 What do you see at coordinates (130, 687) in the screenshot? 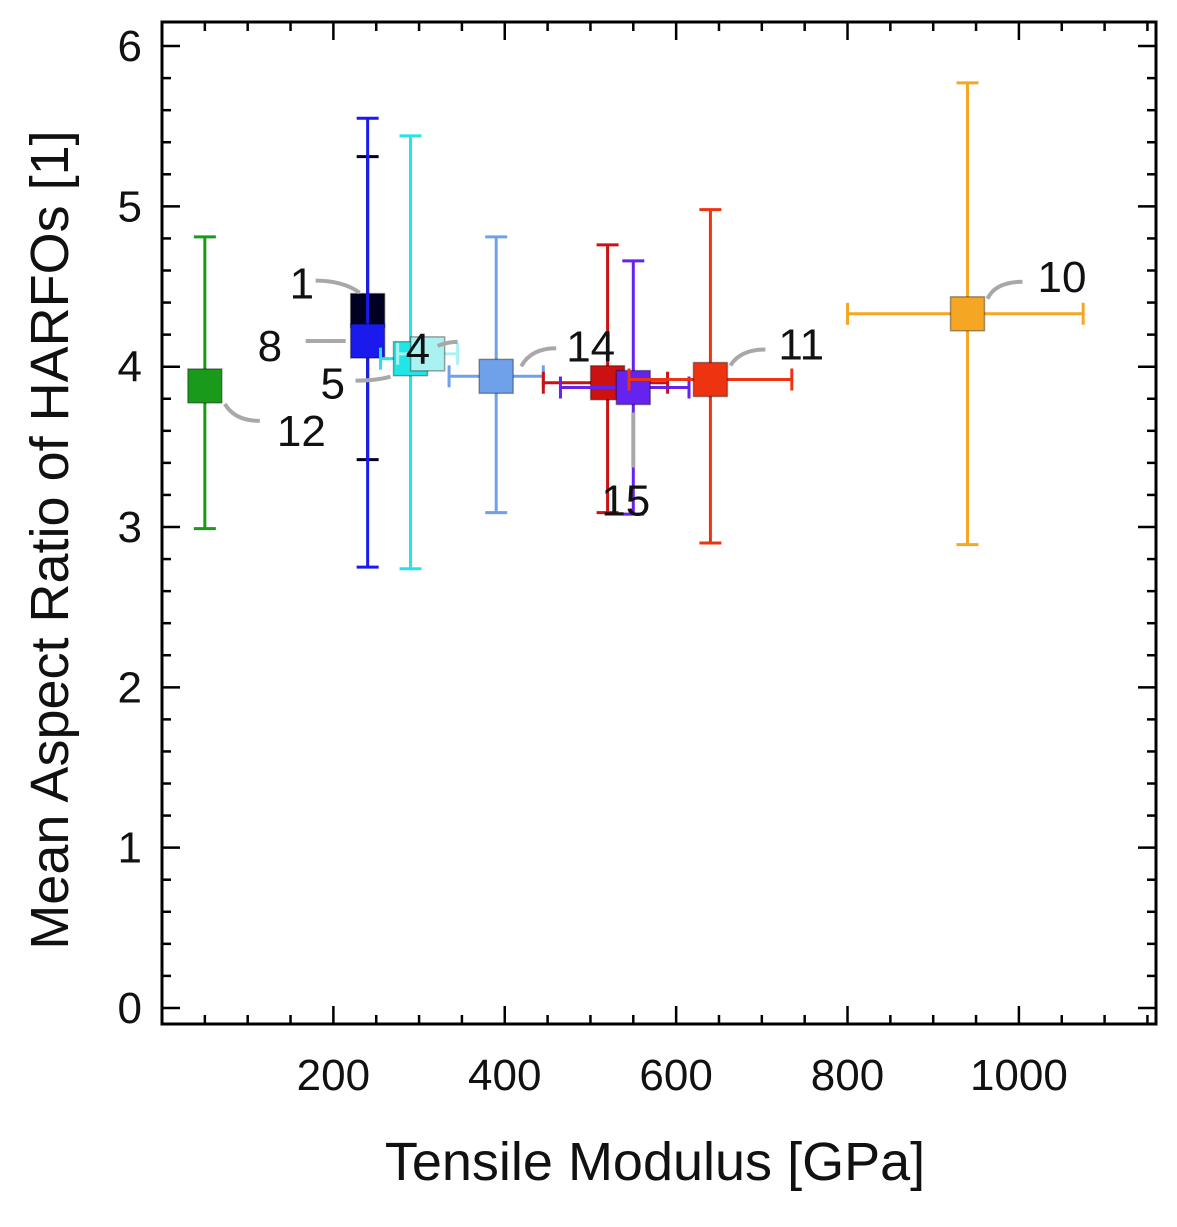
I see `y-tick-label: 2` at bounding box center [130, 687].